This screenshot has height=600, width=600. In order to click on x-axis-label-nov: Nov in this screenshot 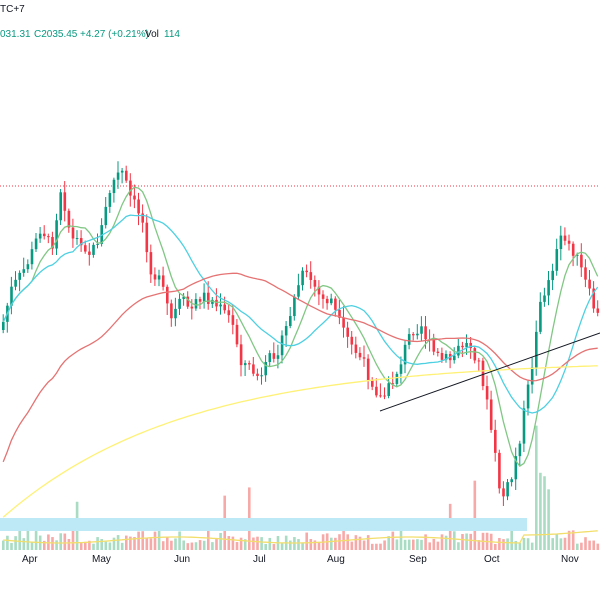, I will do `click(570, 559)`.